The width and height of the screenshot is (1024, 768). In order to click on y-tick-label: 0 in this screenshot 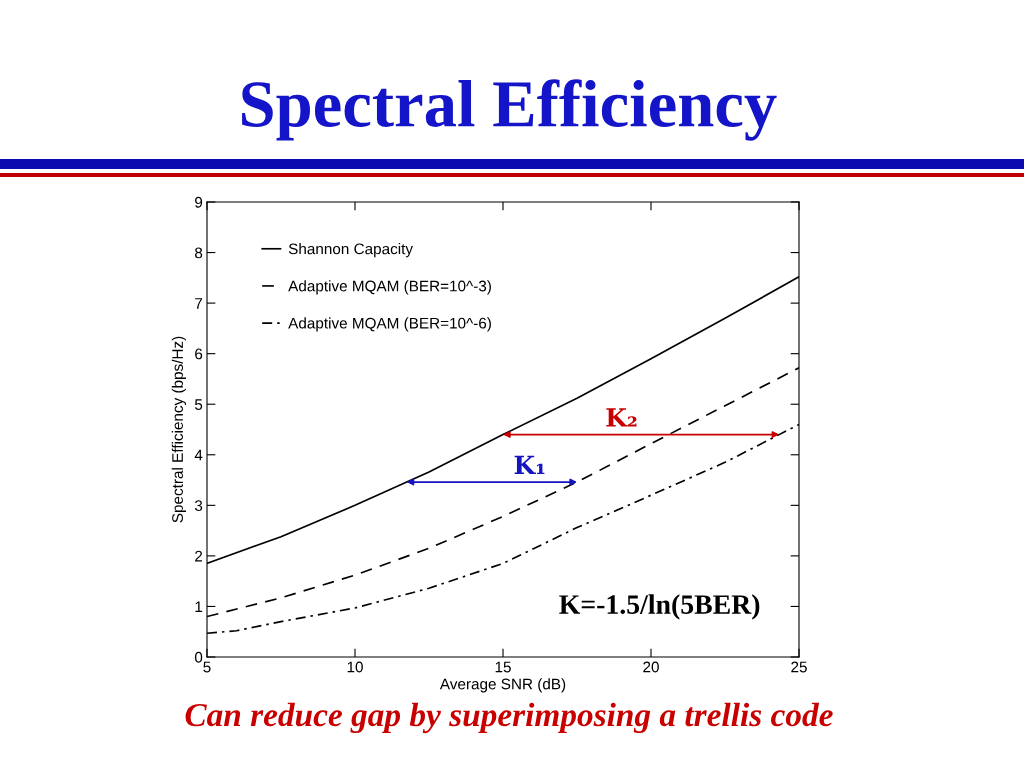, I will do `click(198, 657)`.